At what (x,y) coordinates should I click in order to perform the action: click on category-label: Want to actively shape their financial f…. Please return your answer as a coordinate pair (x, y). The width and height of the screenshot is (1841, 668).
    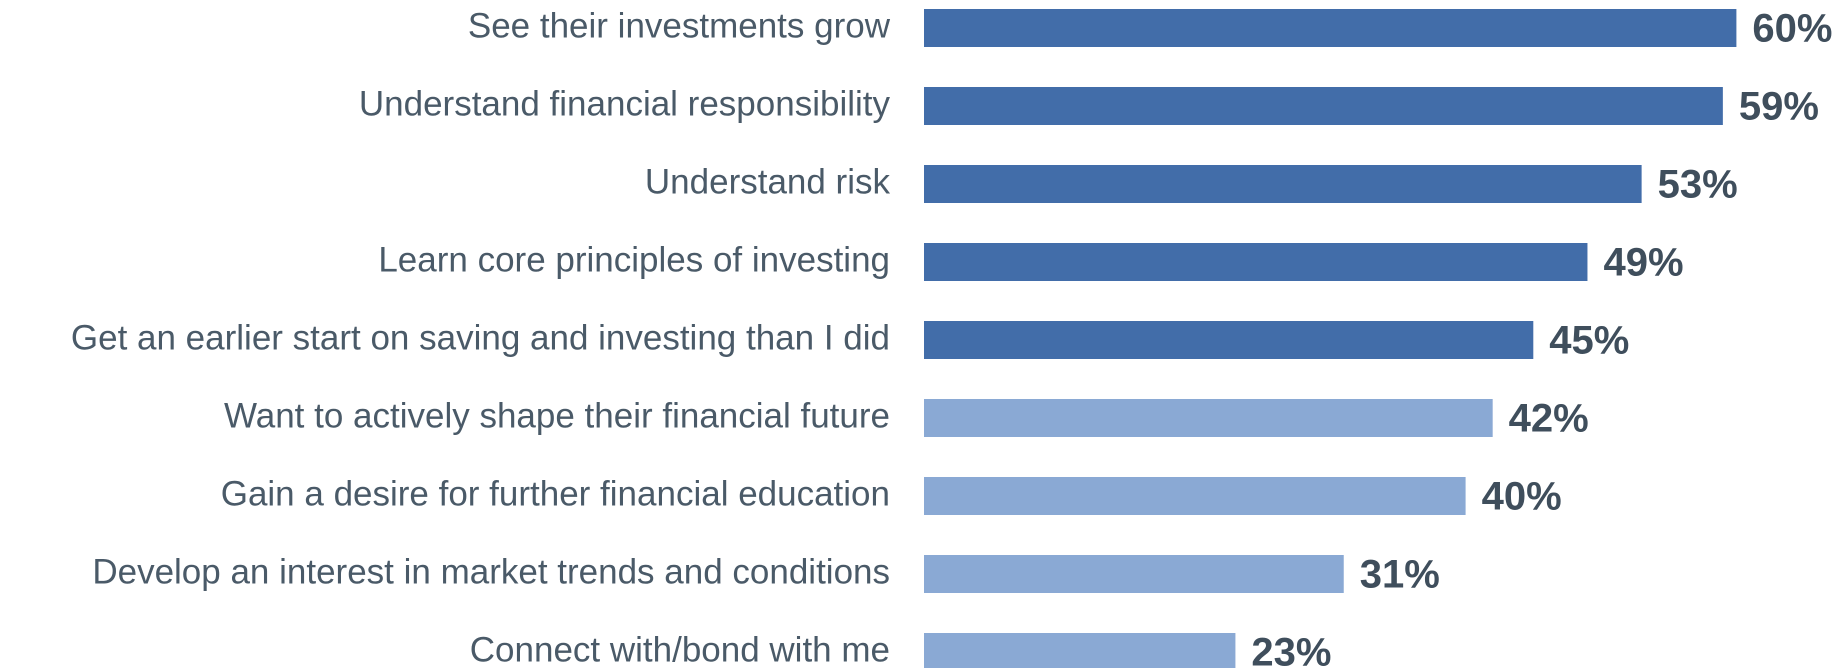
    Looking at the image, I should click on (557, 415).